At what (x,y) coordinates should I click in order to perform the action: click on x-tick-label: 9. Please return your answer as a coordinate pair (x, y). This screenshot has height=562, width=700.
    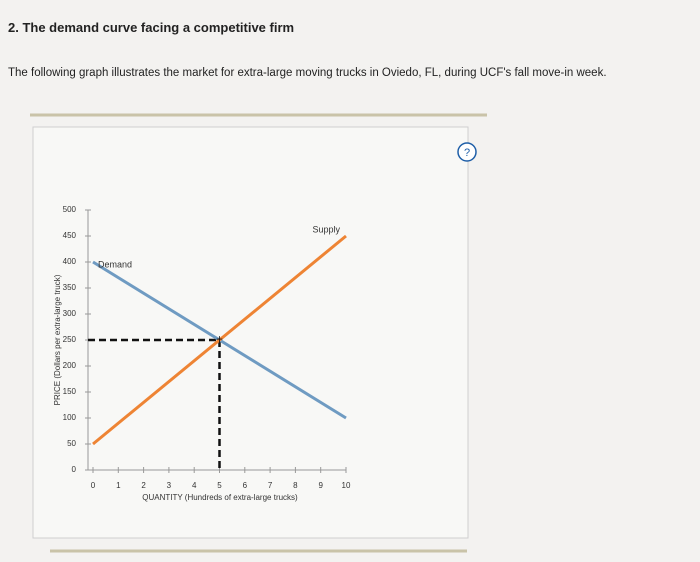
    Looking at the image, I should click on (320, 485).